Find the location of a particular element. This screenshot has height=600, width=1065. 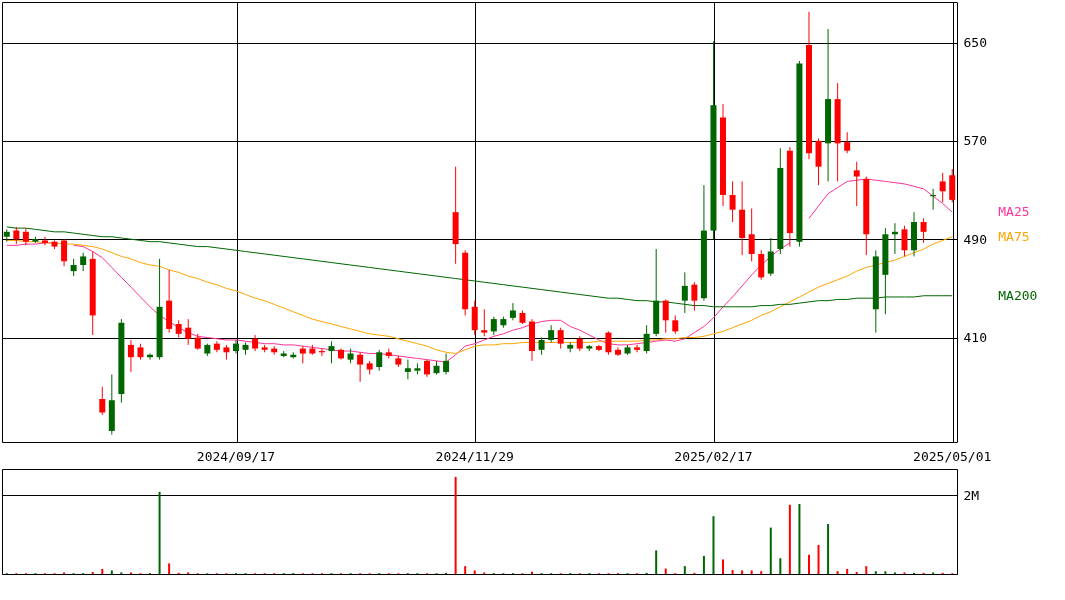

x-tick-label: 2025/02/17 is located at coordinates (713, 456).